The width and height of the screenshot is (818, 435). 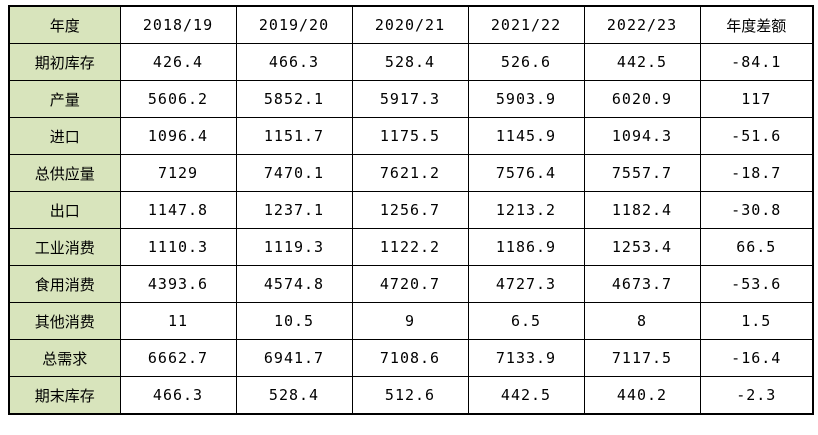 What do you see at coordinates (642, 24) in the screenshot?
I see `column-header: 2022/23` at bounding box center [642, 24].